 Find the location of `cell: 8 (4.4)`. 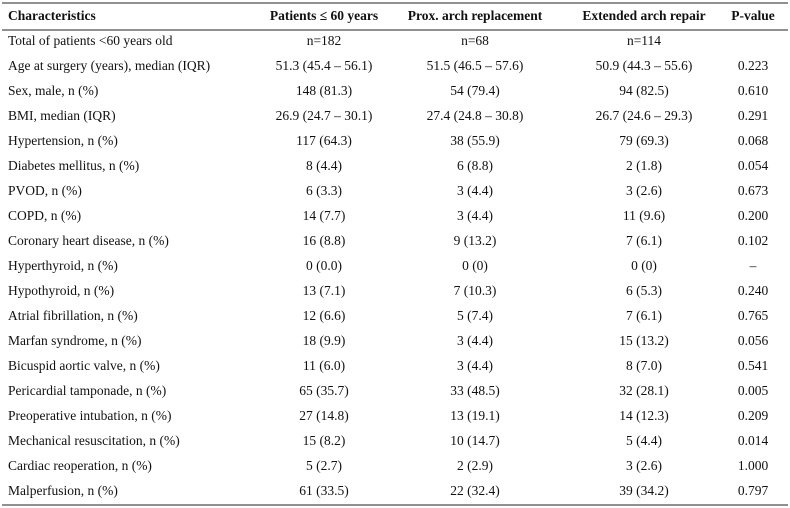

cell: 8 (4.4) is located at coordinates (324, 165).